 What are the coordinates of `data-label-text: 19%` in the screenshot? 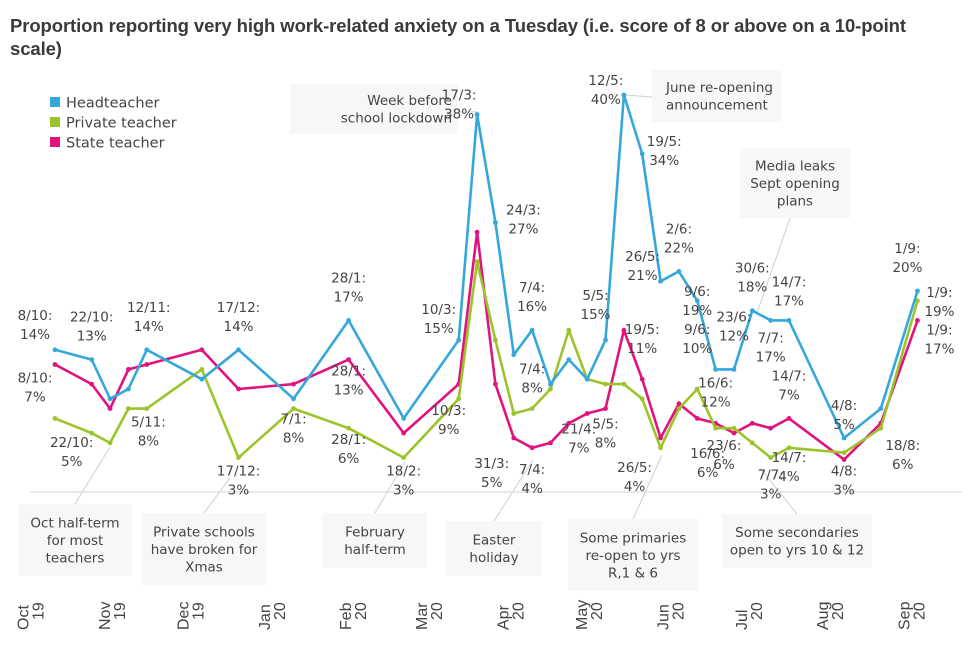 It's located at (939, 312).